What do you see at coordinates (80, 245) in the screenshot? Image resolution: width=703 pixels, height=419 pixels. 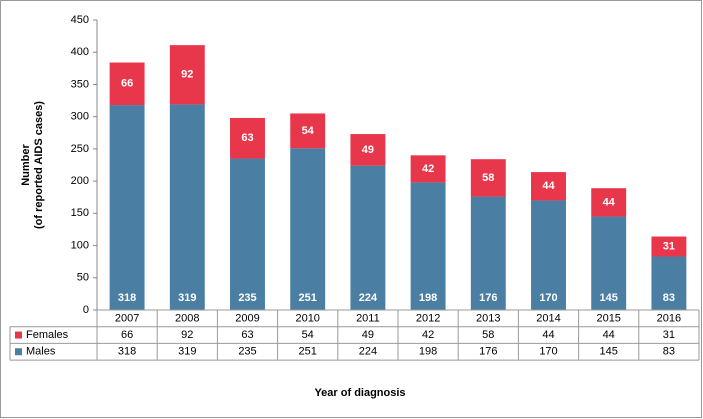 I see `y-tick-label: 100` at bounding box center [80, 245].